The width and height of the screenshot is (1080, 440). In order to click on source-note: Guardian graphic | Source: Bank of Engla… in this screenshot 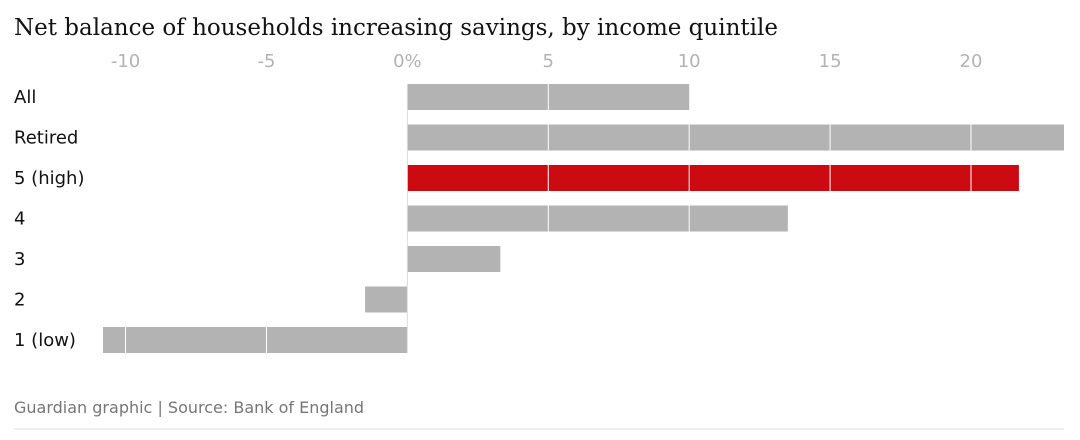, I will do `click(189, 407)`.